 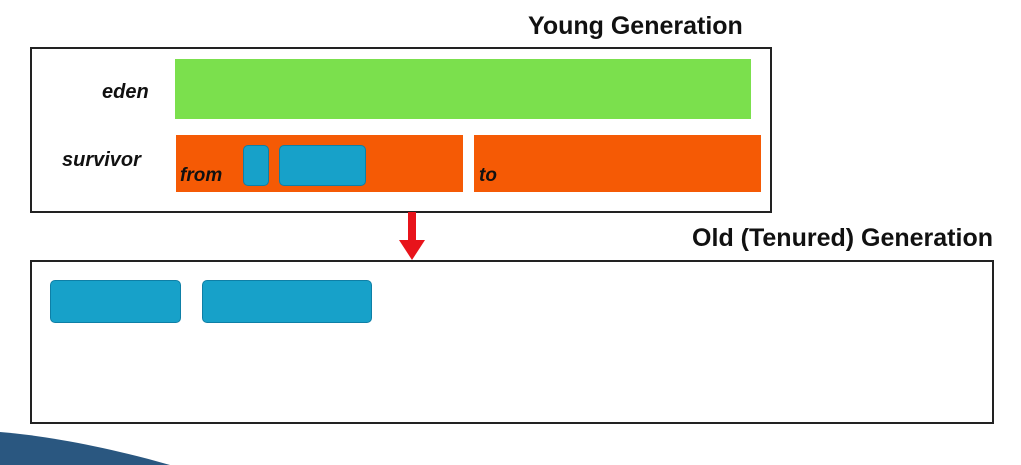 I want to click on old-generation-title: Old (Tenured) Generation, so click(x=842, y=238).